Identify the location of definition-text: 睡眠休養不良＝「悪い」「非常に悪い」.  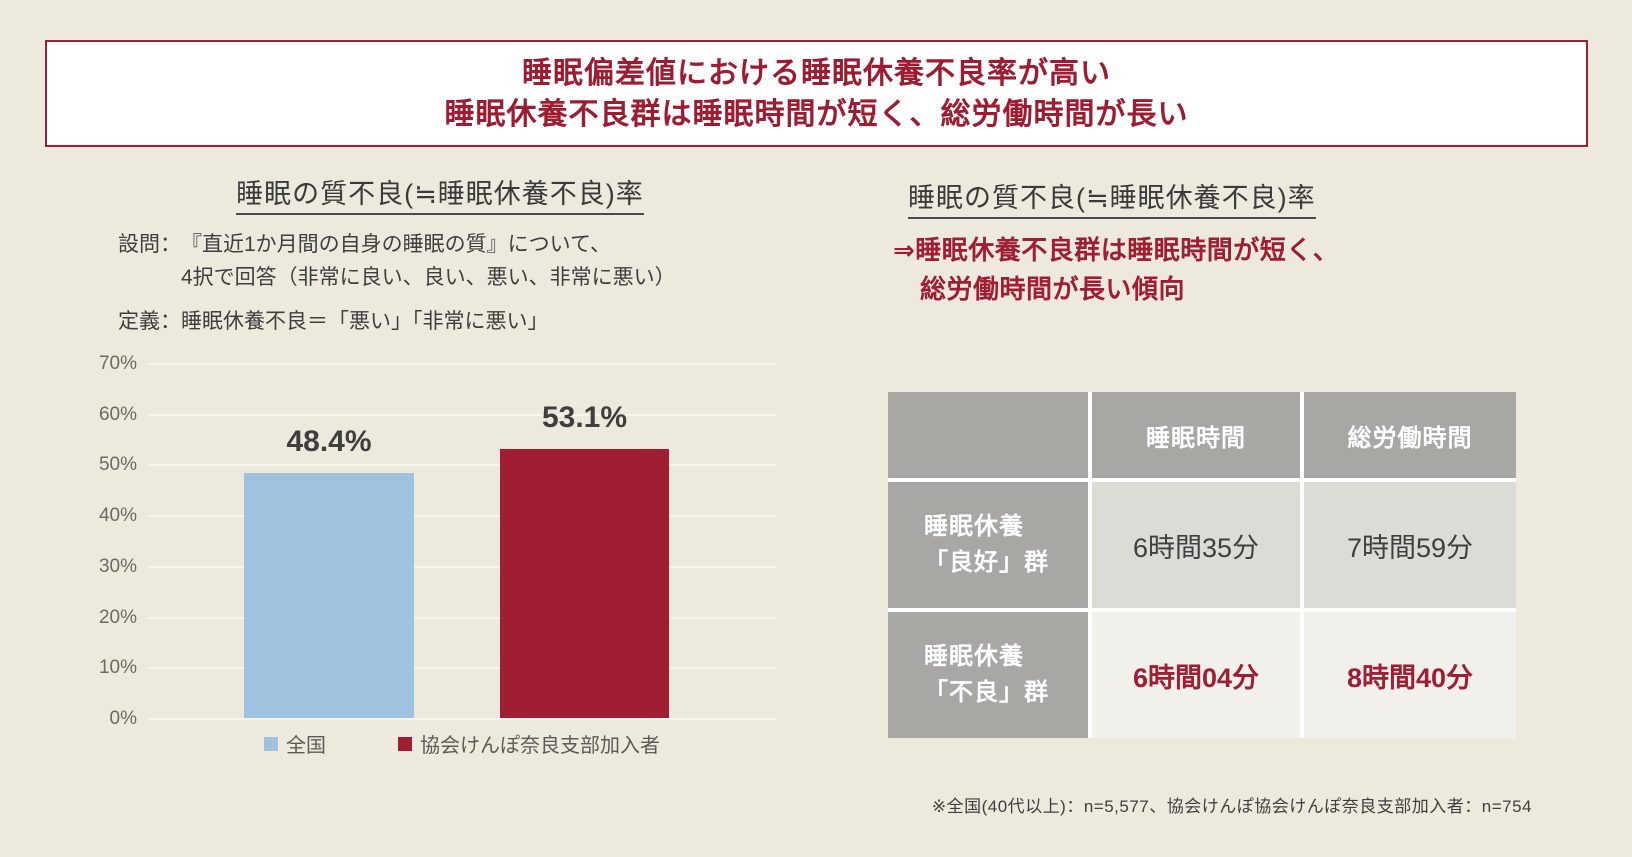
(365, 321).